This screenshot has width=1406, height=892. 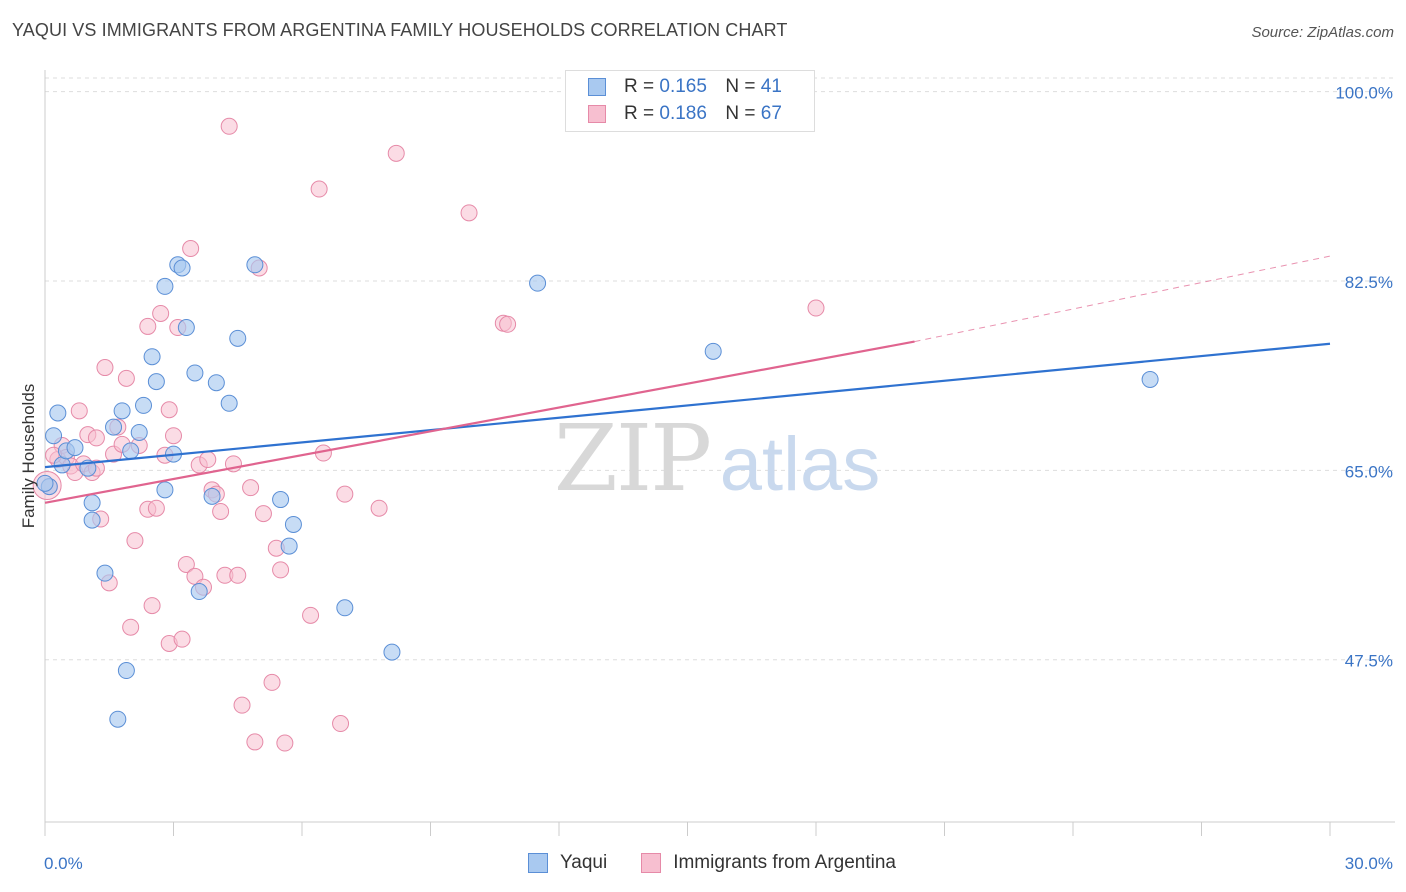 I want to click on x-tick-label: 30.0%, so click(x=1369, y=863).